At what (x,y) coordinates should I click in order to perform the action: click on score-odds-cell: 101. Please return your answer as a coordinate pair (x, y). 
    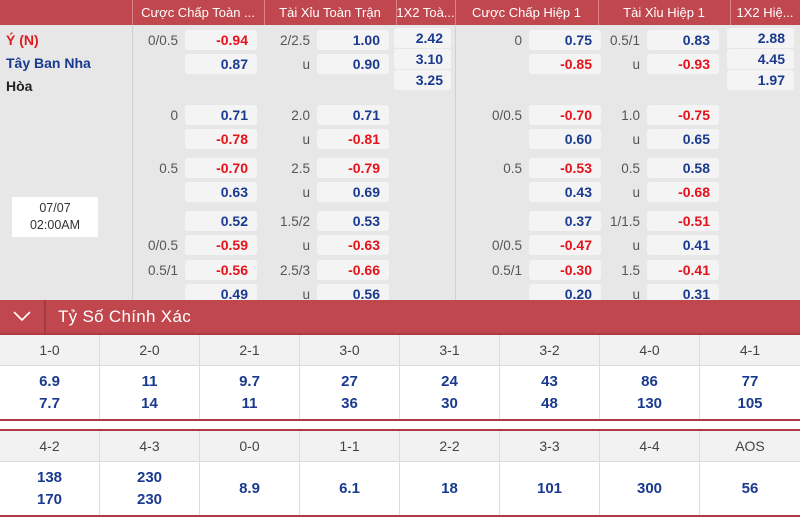
    Looking at the image, I should click on (550, 488).